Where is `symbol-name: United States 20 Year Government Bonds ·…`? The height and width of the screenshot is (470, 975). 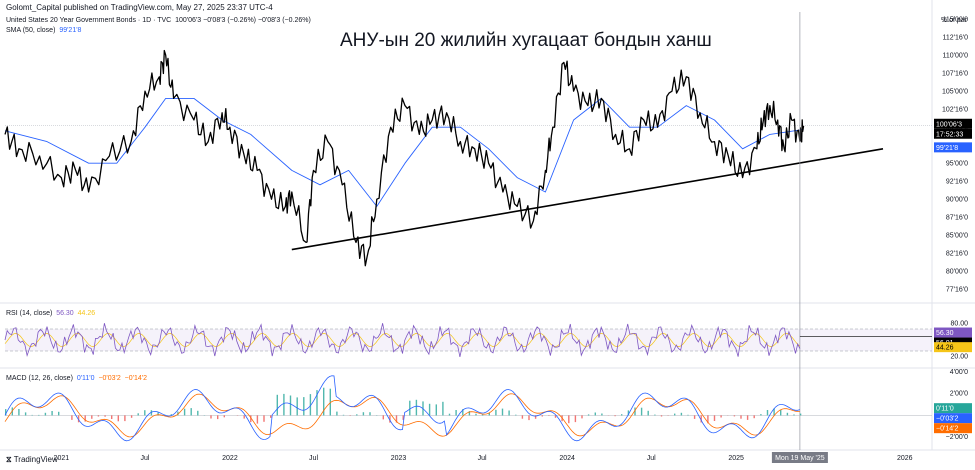
symbol-name: United States 20 Year Government Bonds ·… is located at coordinates (89, 20).